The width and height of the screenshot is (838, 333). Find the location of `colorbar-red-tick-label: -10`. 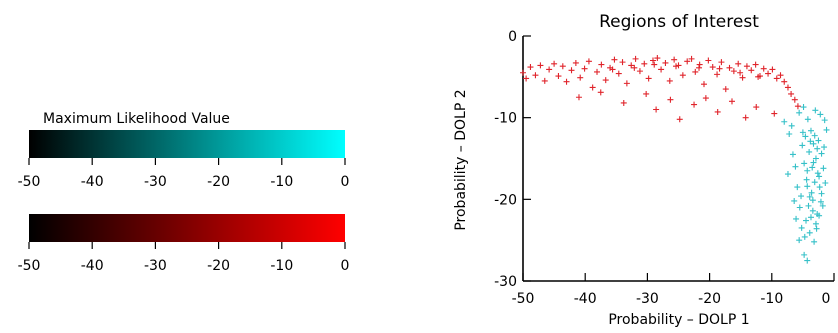

colorbar-red-tick-label: -10 is located at coordinates (281, 266).